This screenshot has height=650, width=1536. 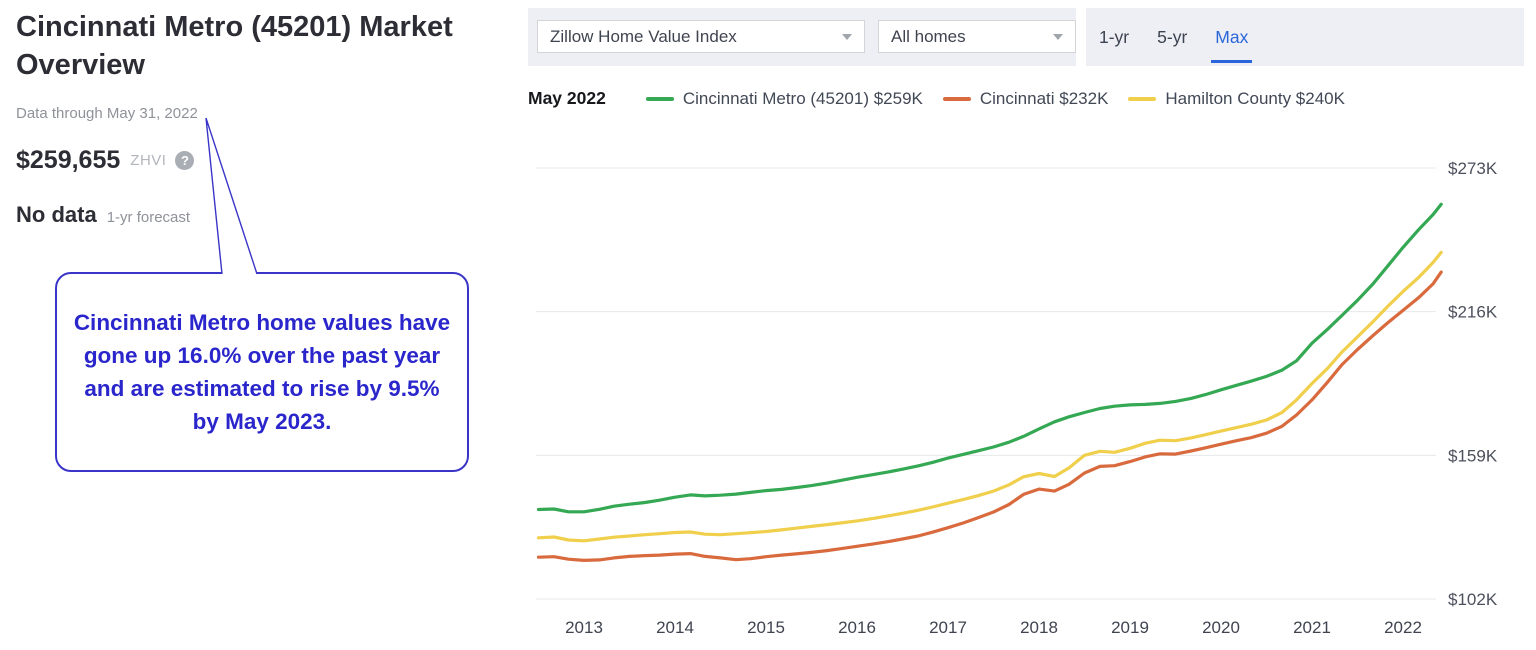 What do you see at coordinates (148, 160) in the screenshot?
I see `zhvi-label: ZHVI` at bounding box center [148, 160].